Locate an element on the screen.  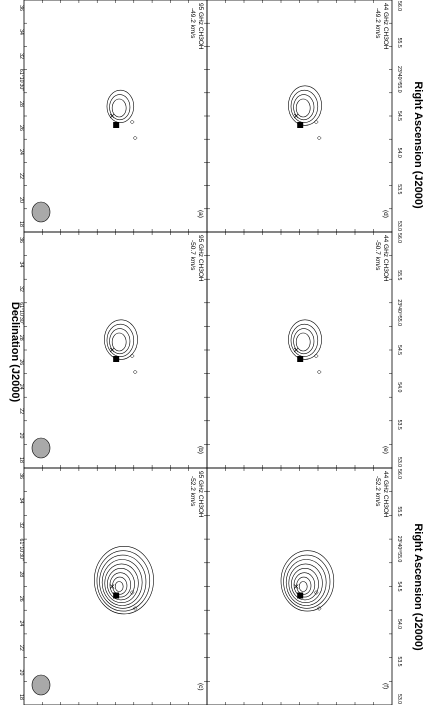
dec-tick-label: 24 is located at coordinates (21, 623).